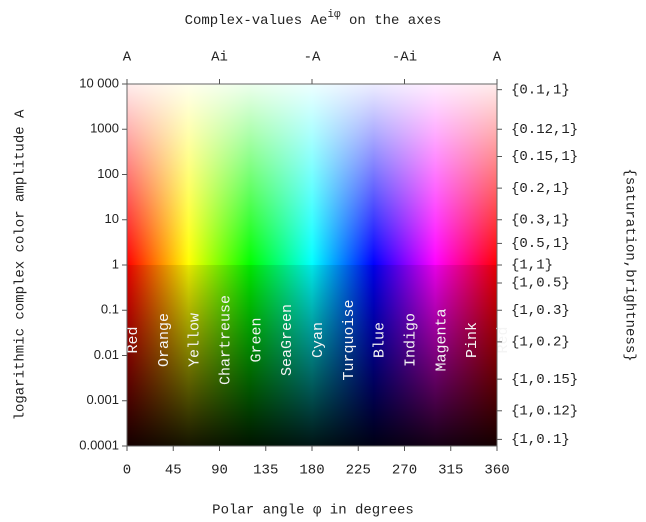  Describe the element at coordinates (391, 21) in the screenshot. I see `title-part: on the axes` at that location.